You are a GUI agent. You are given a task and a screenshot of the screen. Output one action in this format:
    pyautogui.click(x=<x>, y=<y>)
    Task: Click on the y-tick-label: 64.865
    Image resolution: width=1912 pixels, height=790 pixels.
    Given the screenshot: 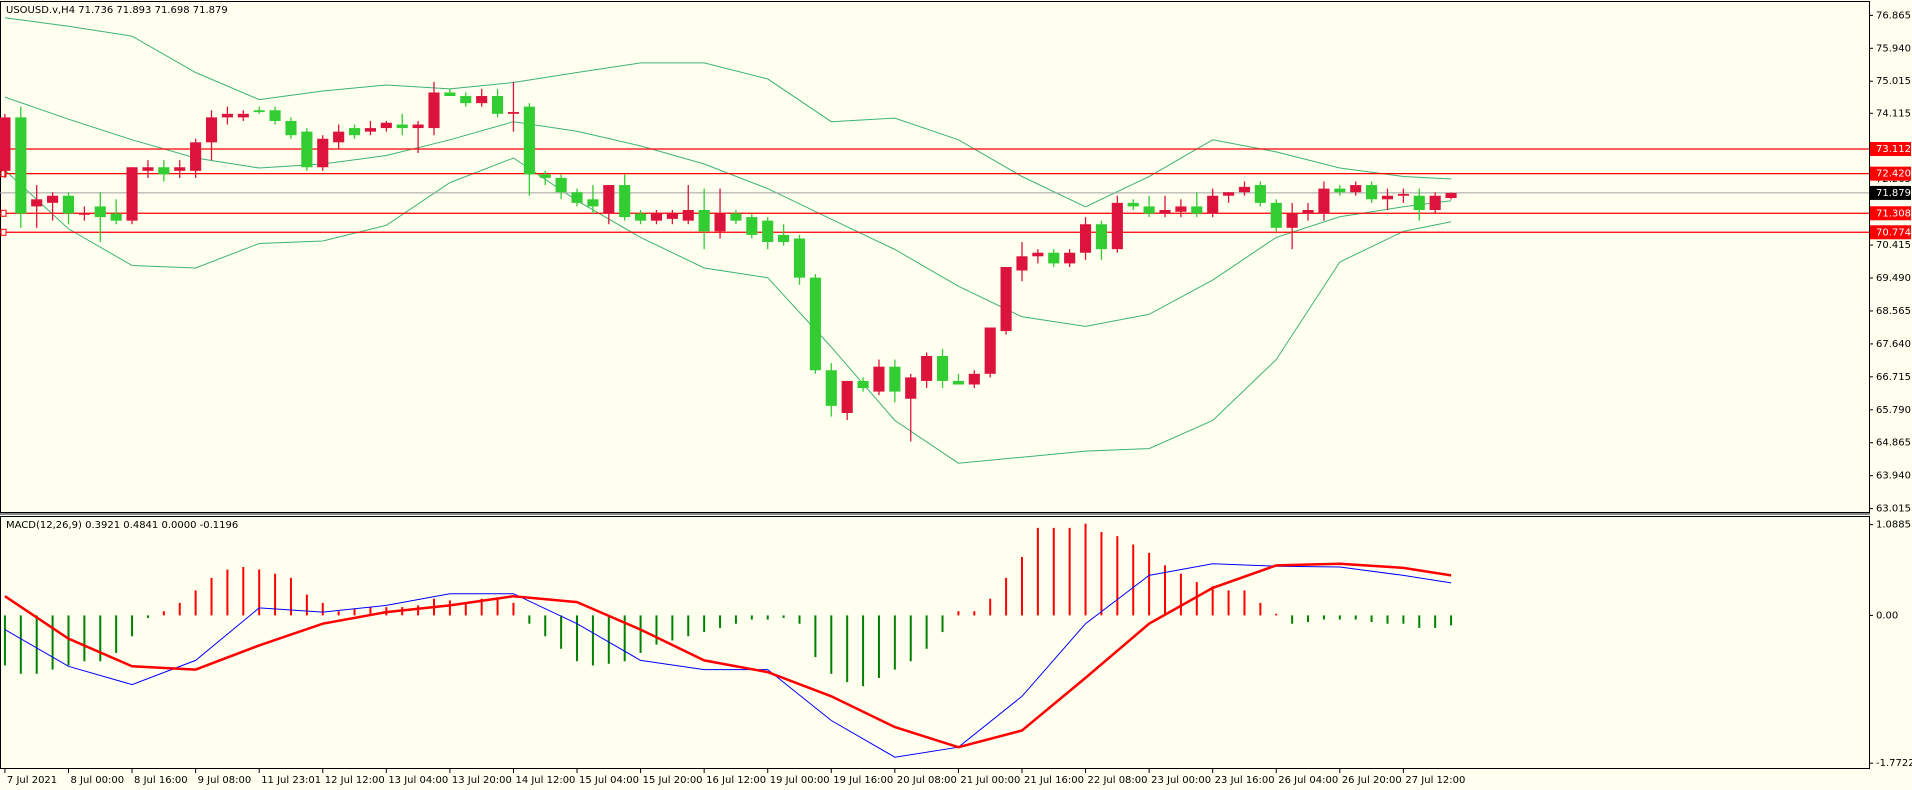 What is the action you would take?
    pyautogui.click(x=1893, y=443)
    